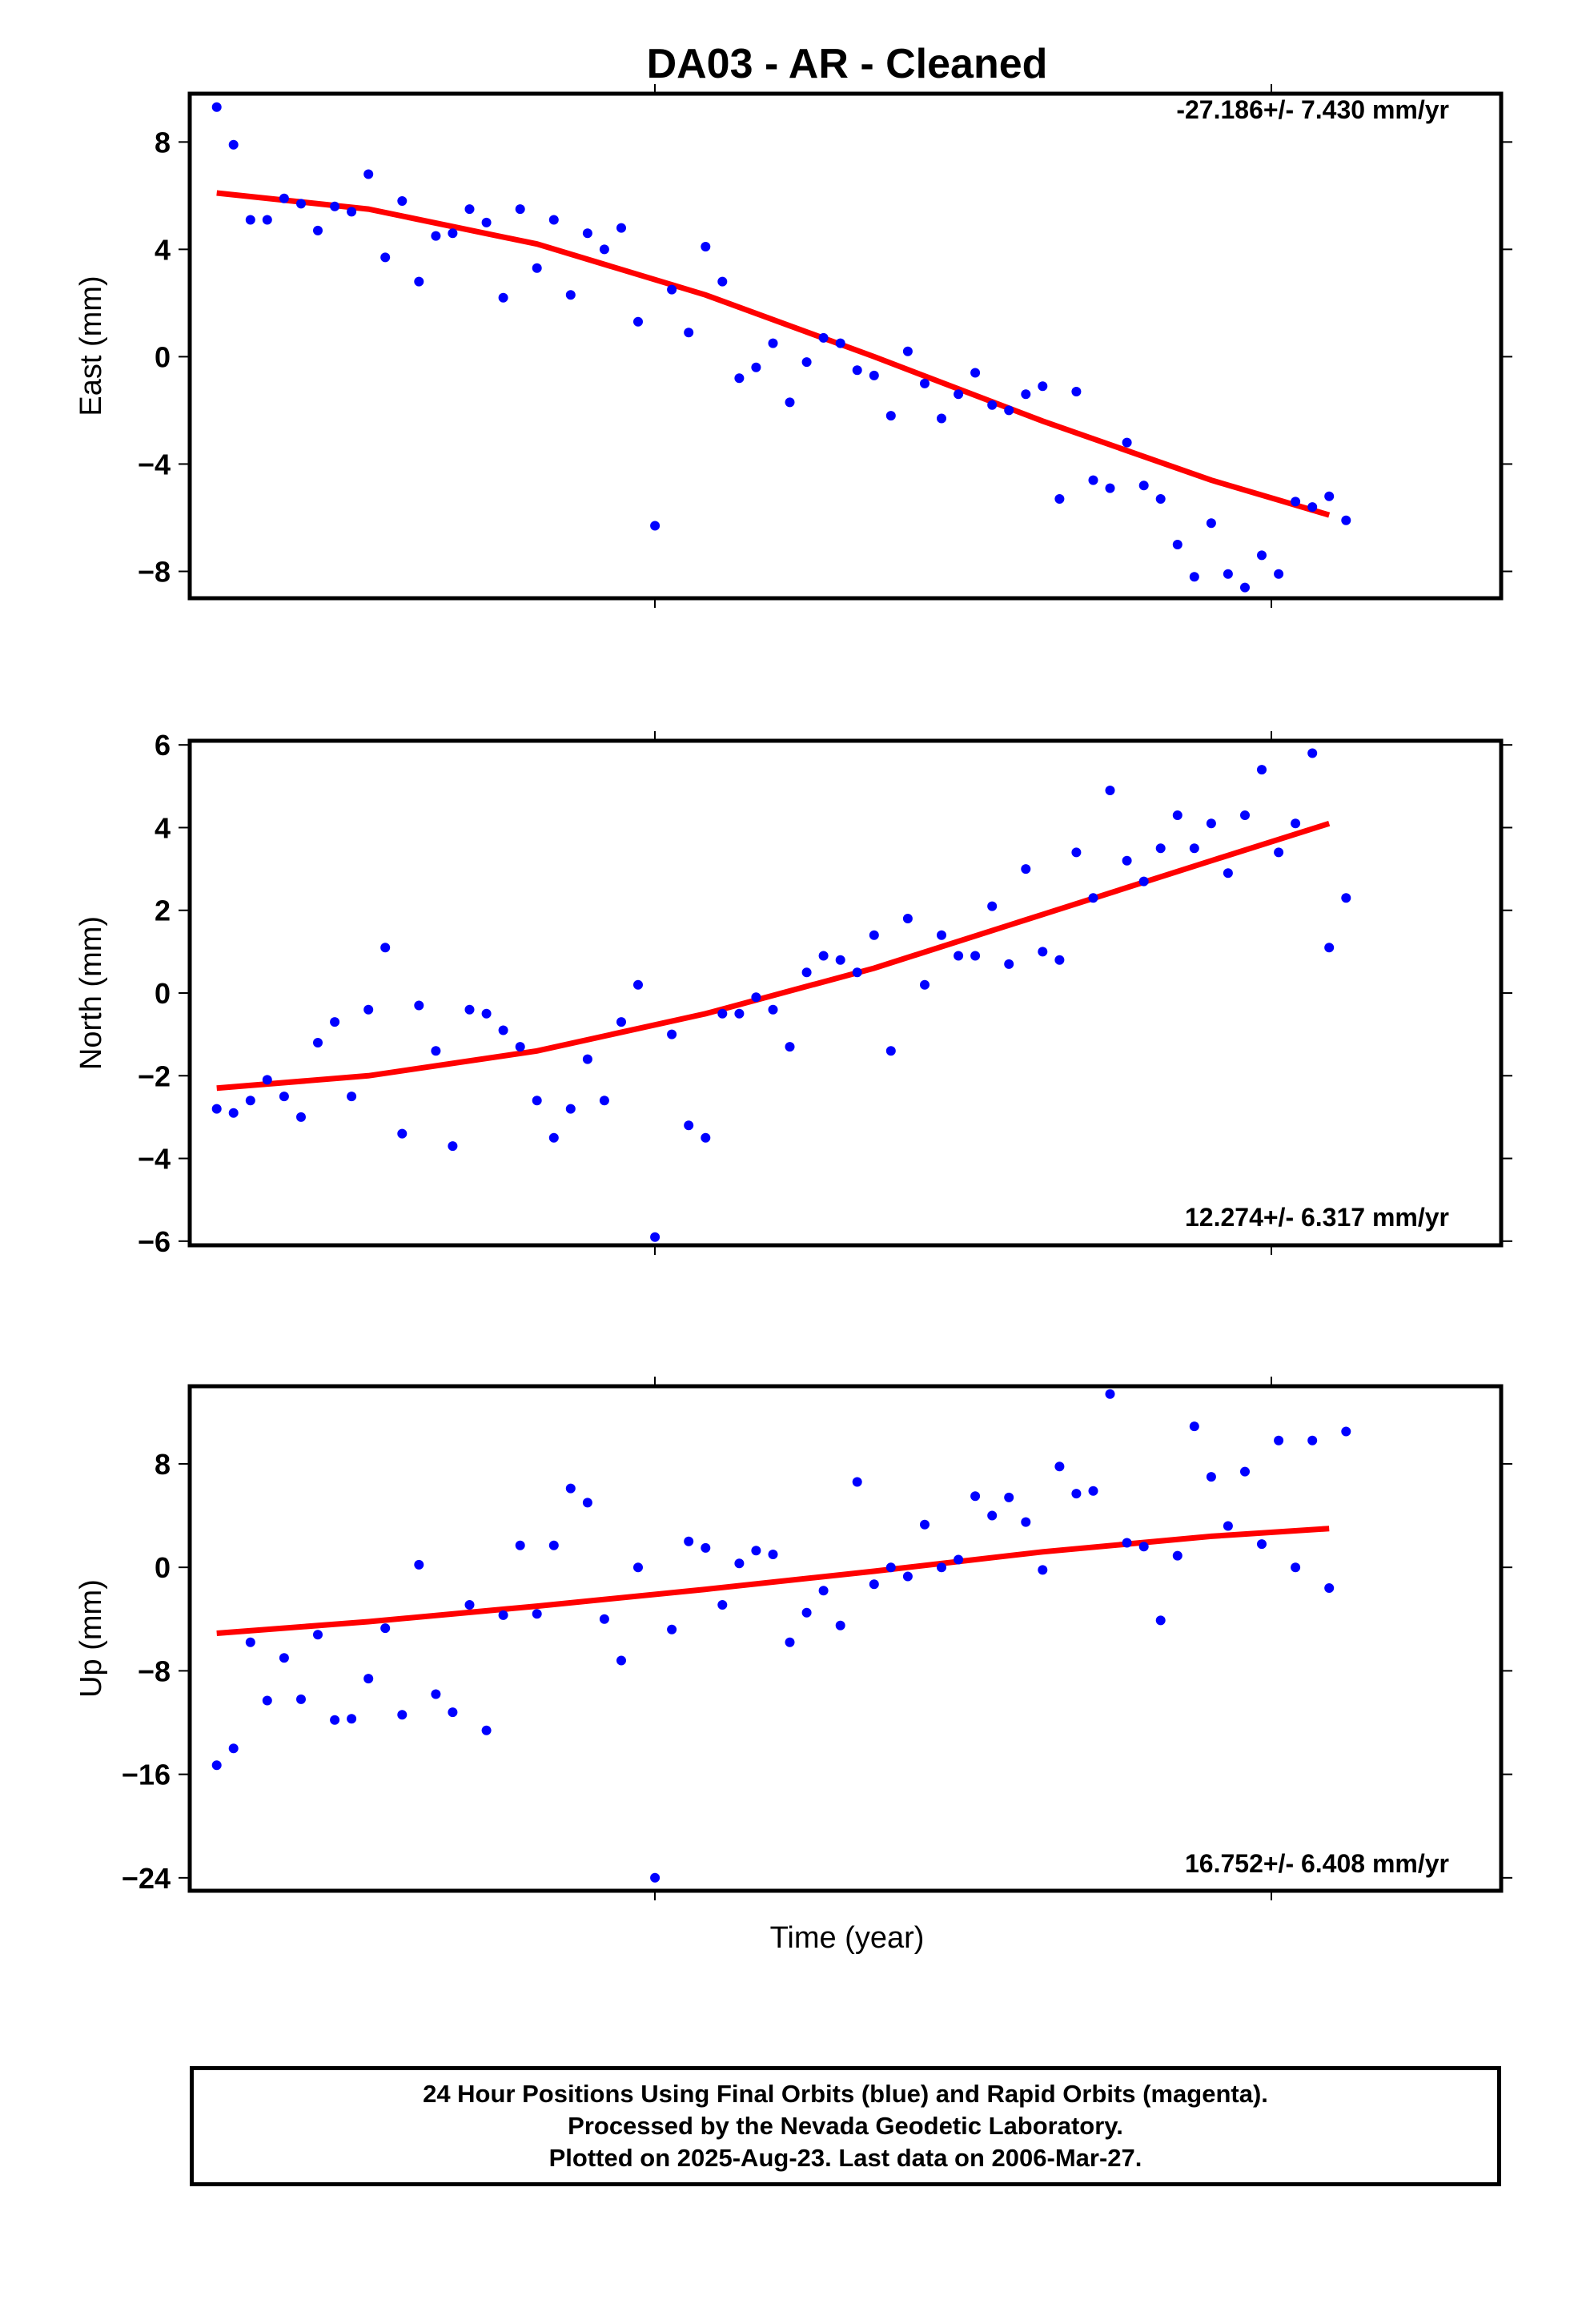 Image resolution: width=1582 pixels, height=2324 pixels. Describe the element at coordinates (1317, 1863) in the screenshot. I see `rate-label: 16.752+/- 6.408 mm/yr` at that location.